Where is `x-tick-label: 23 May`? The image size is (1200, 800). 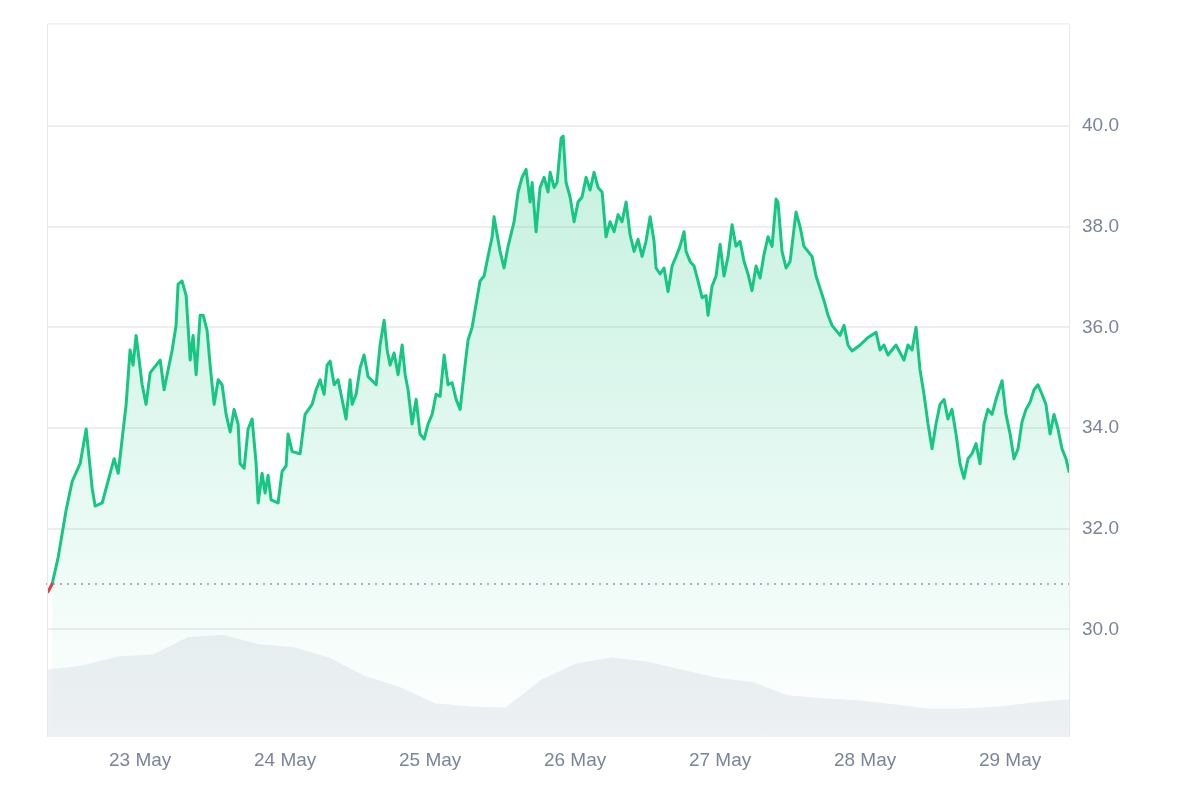 x-tick-label: 23 May is located at coordinates (140, 759).